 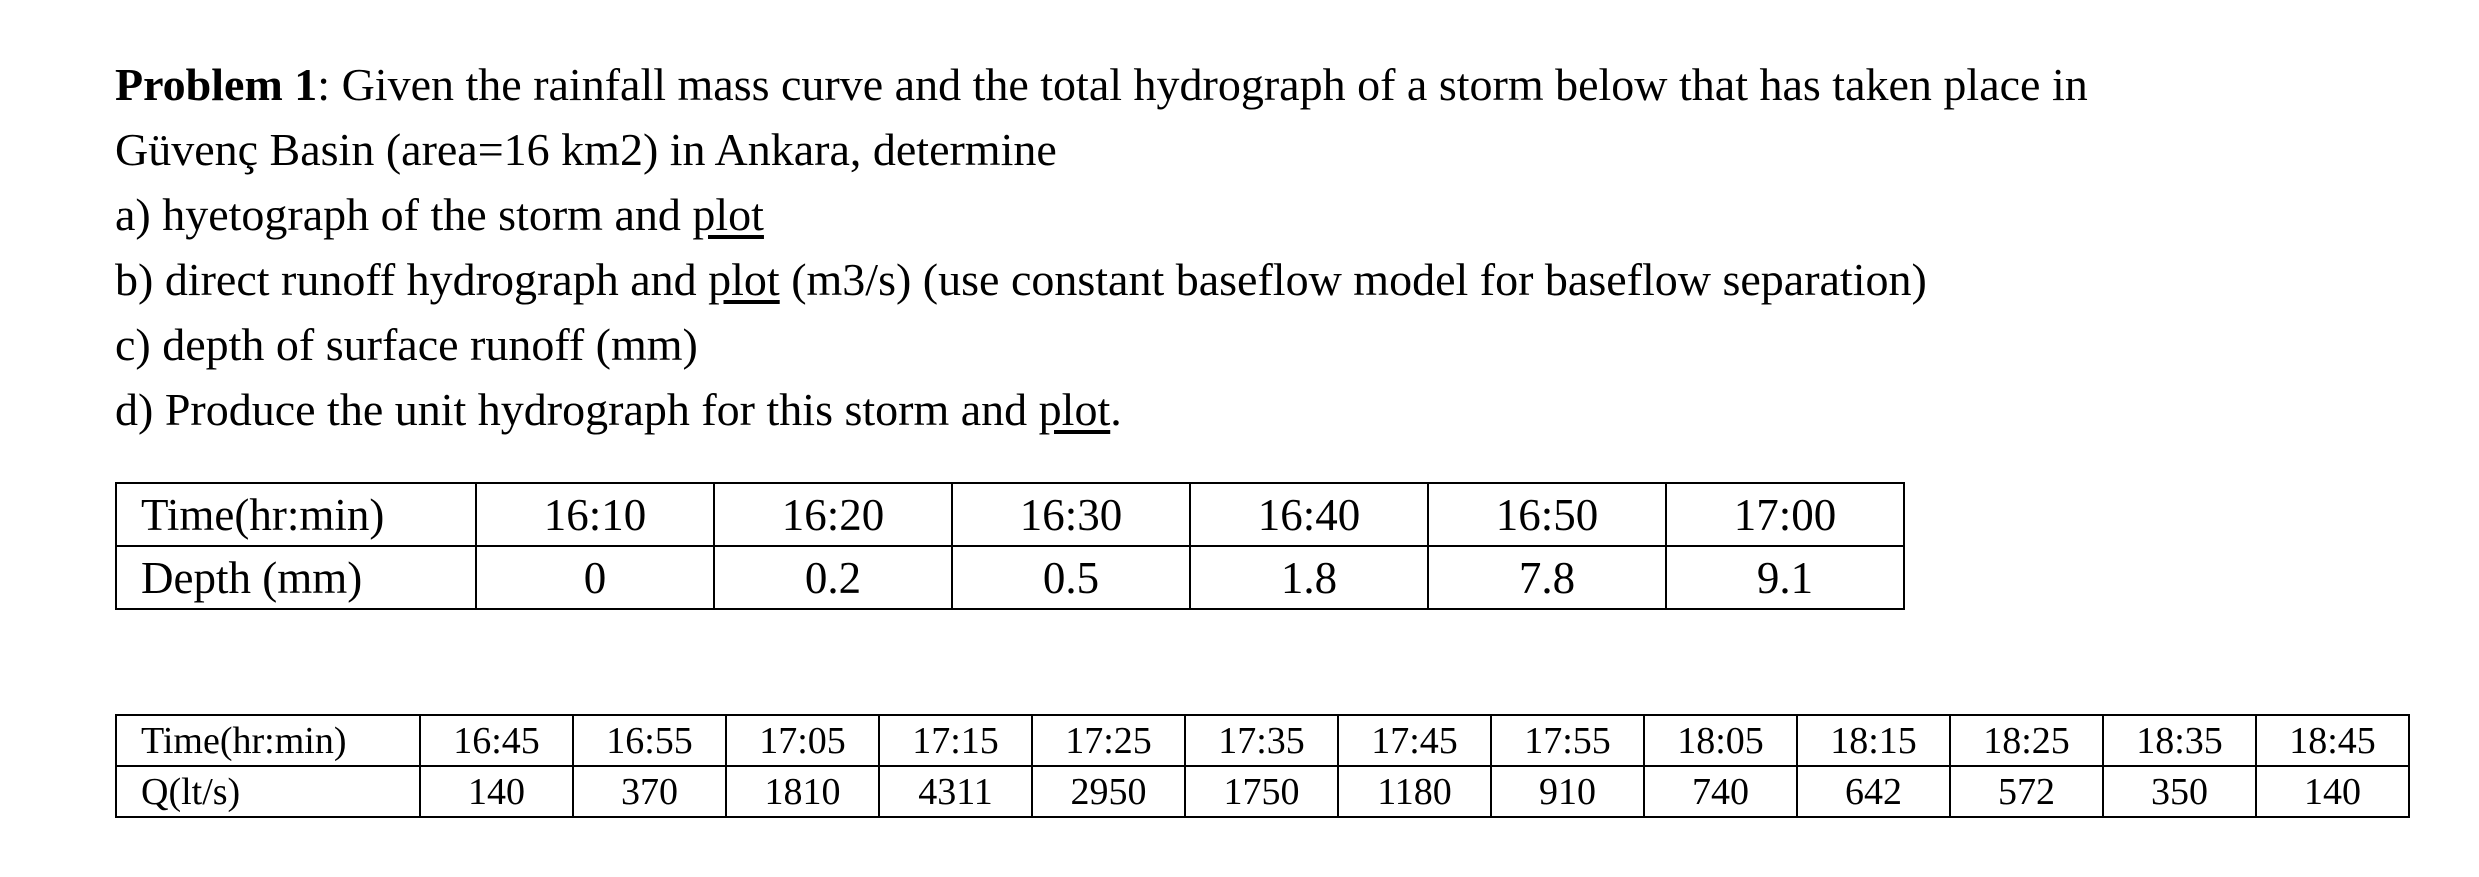 I want to click on problem-label: Problem 1, so click(x=216, y=84).